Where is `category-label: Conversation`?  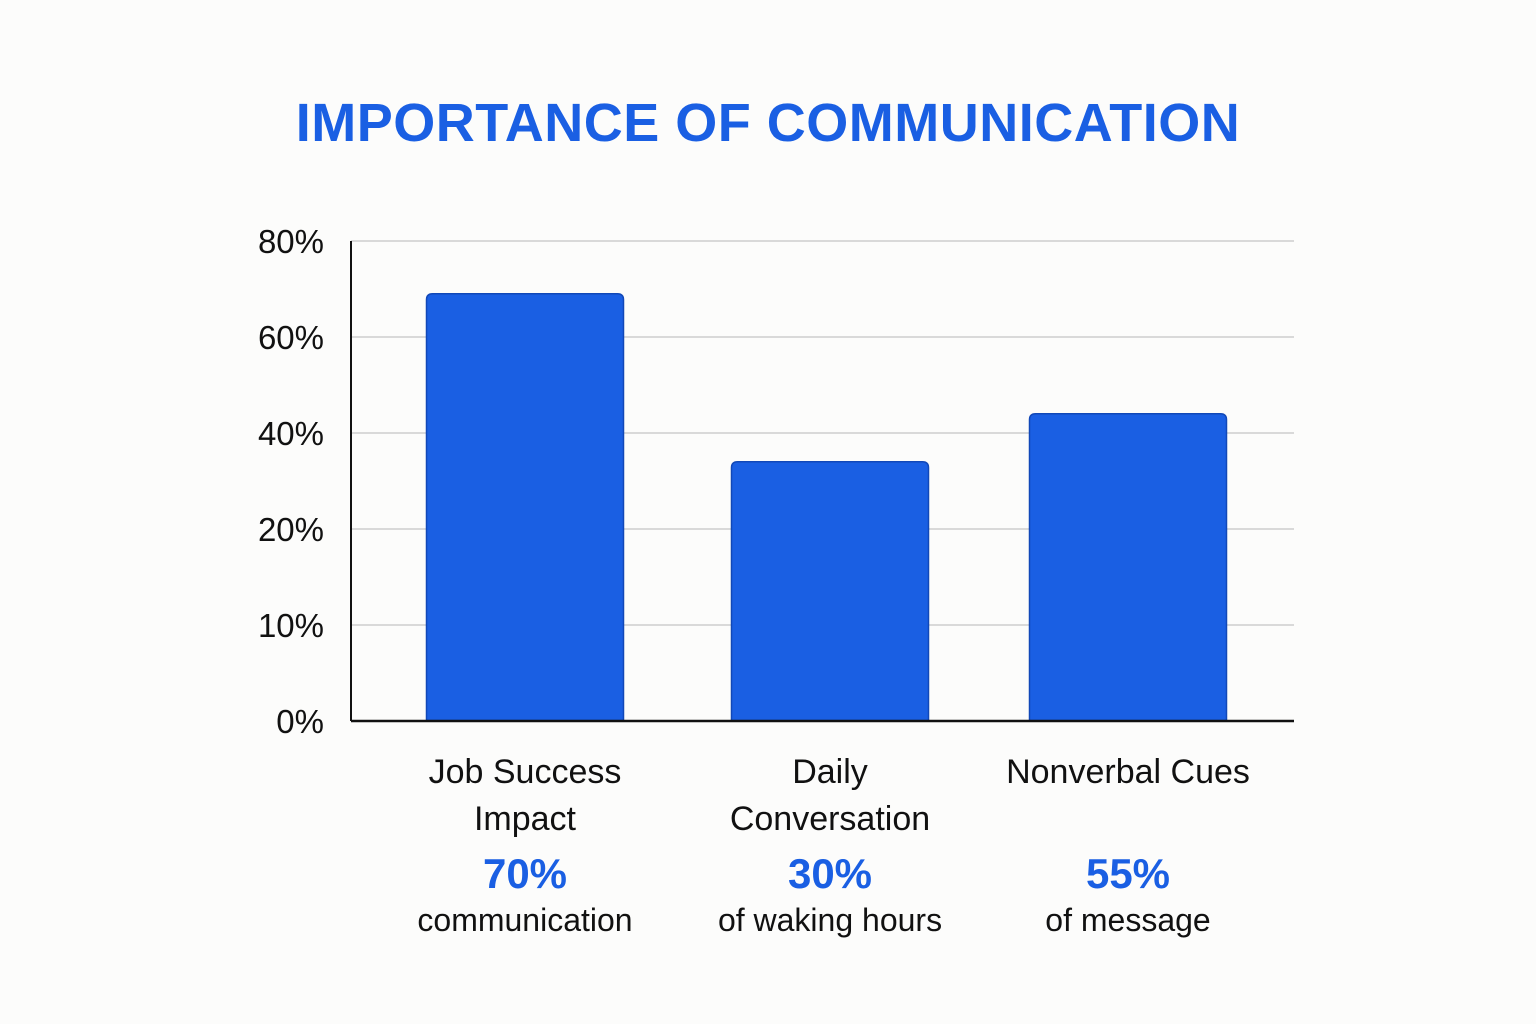
category-label: Conversation is located at coordinates (830, 819).